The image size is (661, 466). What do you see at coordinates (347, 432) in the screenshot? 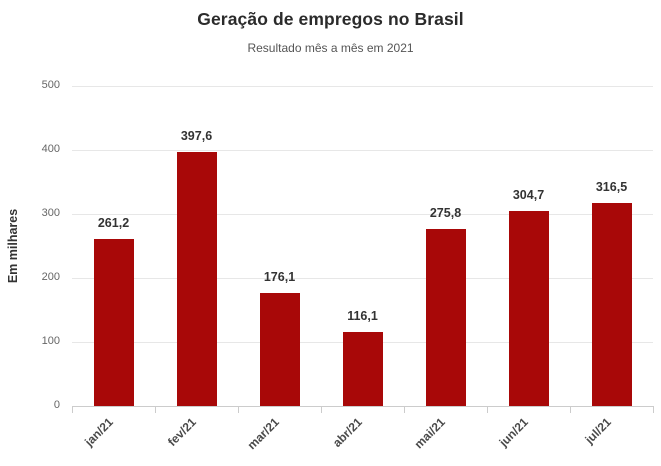
I see `x-category-label: abr/21` at bounding box center [347, 432].